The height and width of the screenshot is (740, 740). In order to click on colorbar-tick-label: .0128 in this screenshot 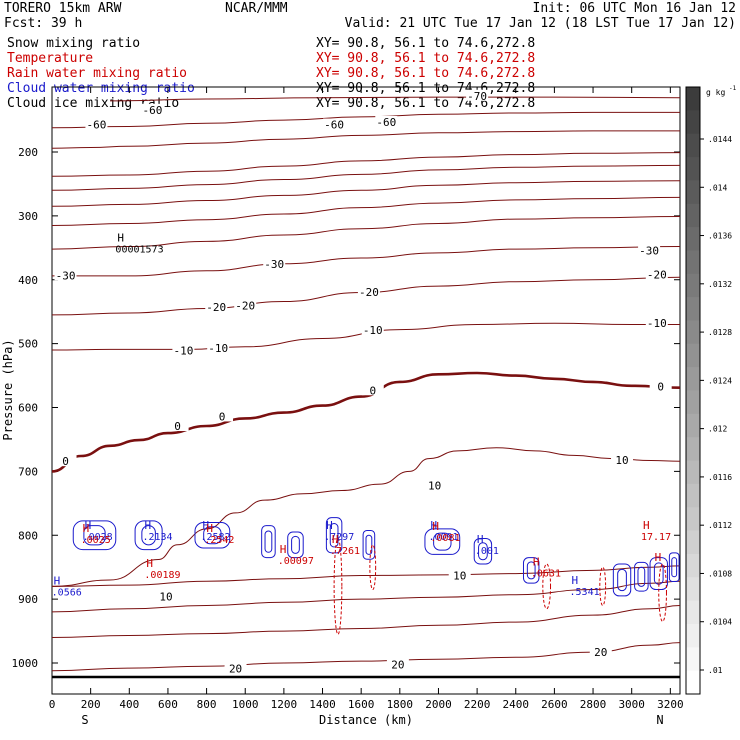, I will do `click(720, 332)`.